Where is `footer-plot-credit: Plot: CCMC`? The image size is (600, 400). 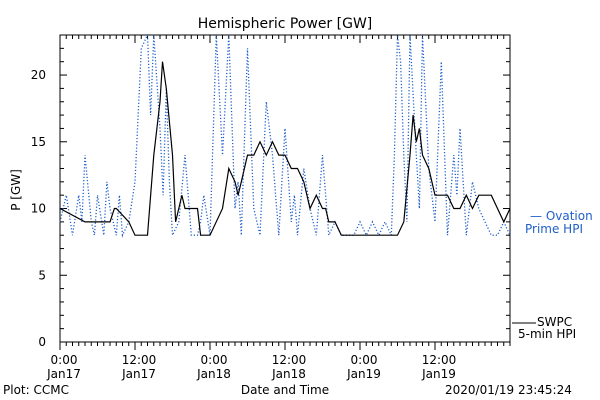 footer-plot-credit: Plot: CCMC is located at coordinates (36, 390).